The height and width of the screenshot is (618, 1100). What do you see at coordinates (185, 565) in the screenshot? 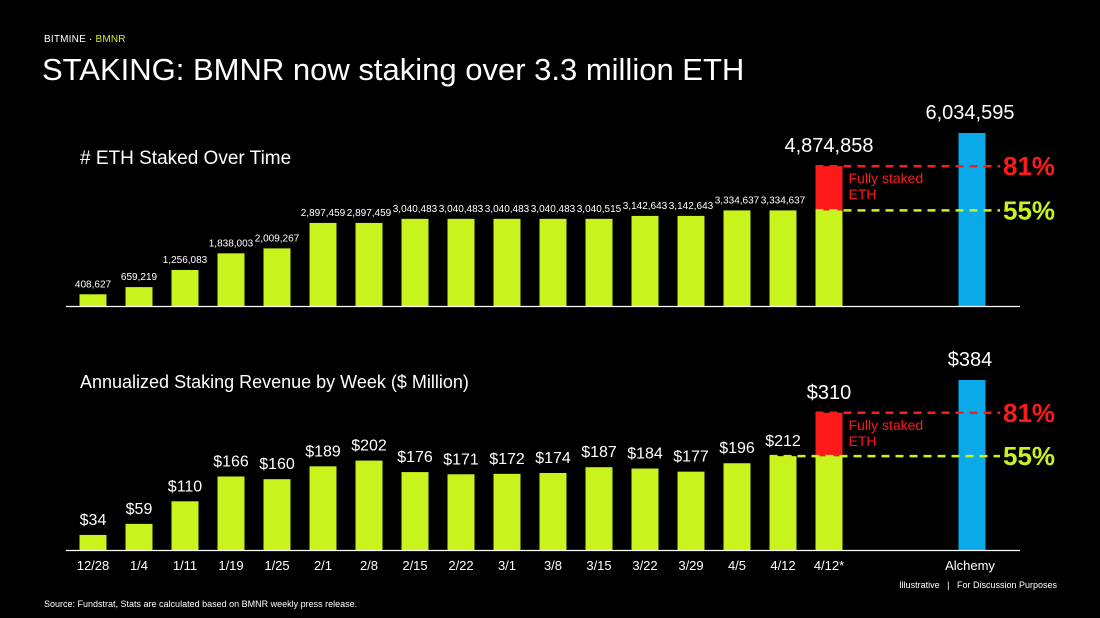
I see `x-tick-label-2: 1/11` at bounding box center [185, 565].